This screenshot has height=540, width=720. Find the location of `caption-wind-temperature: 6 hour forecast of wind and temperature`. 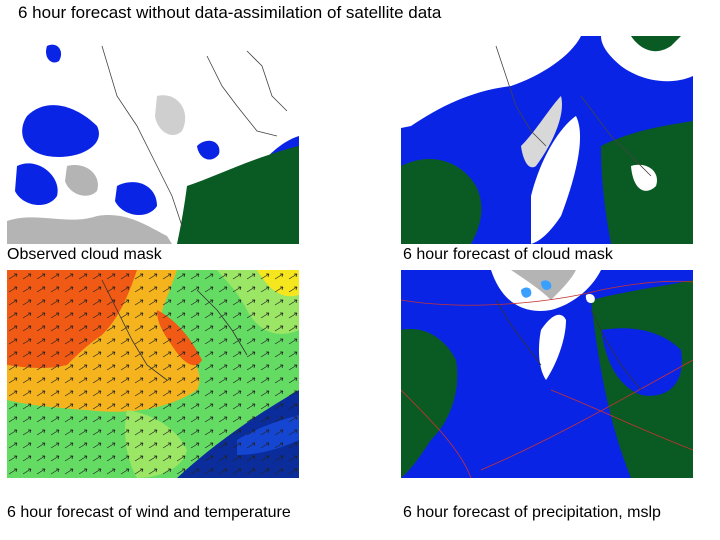

caption-wind-temperature: 6 hour forecast of wind and temperature is located at coordinates (149, 512).